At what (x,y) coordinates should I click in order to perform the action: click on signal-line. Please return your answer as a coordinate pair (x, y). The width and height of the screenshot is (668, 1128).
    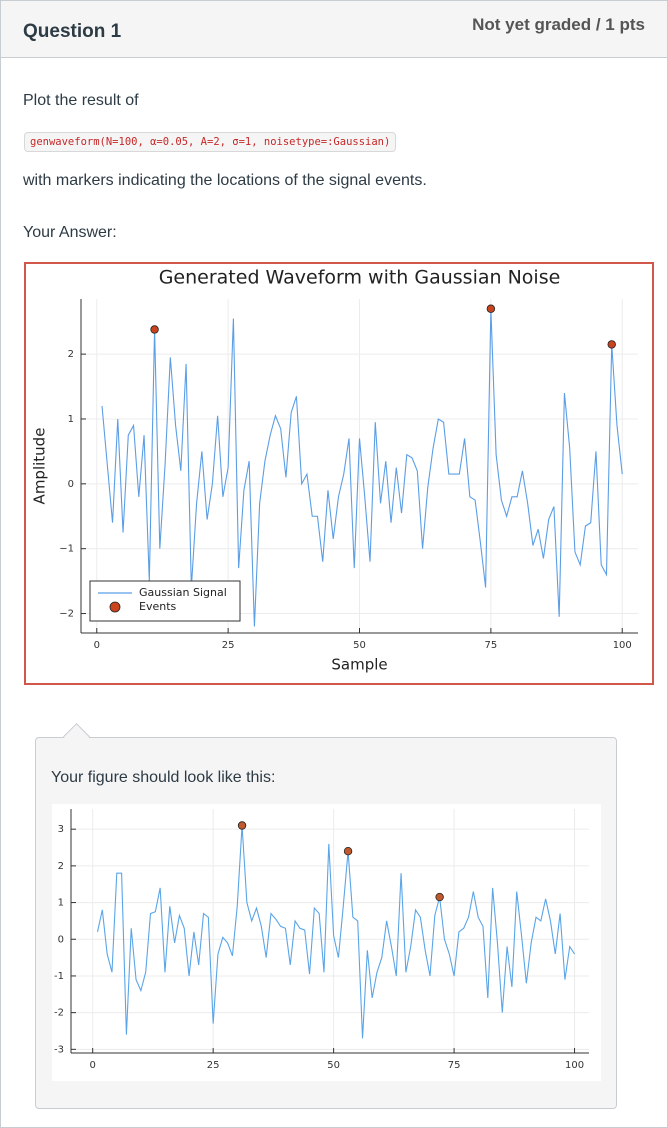
    Looking at the image, I should click on (336, 932).